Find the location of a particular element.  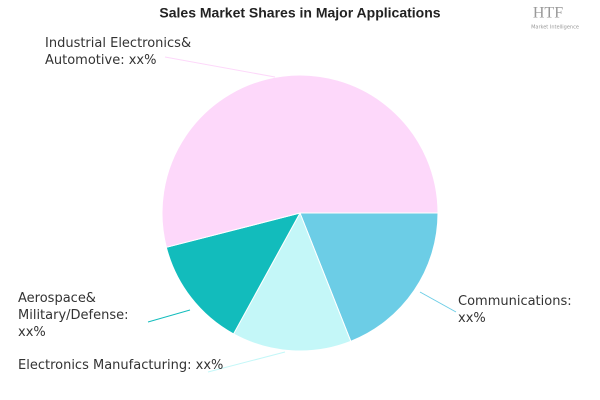

slice-label-name: Communications: is located at coordinates (515, 301).